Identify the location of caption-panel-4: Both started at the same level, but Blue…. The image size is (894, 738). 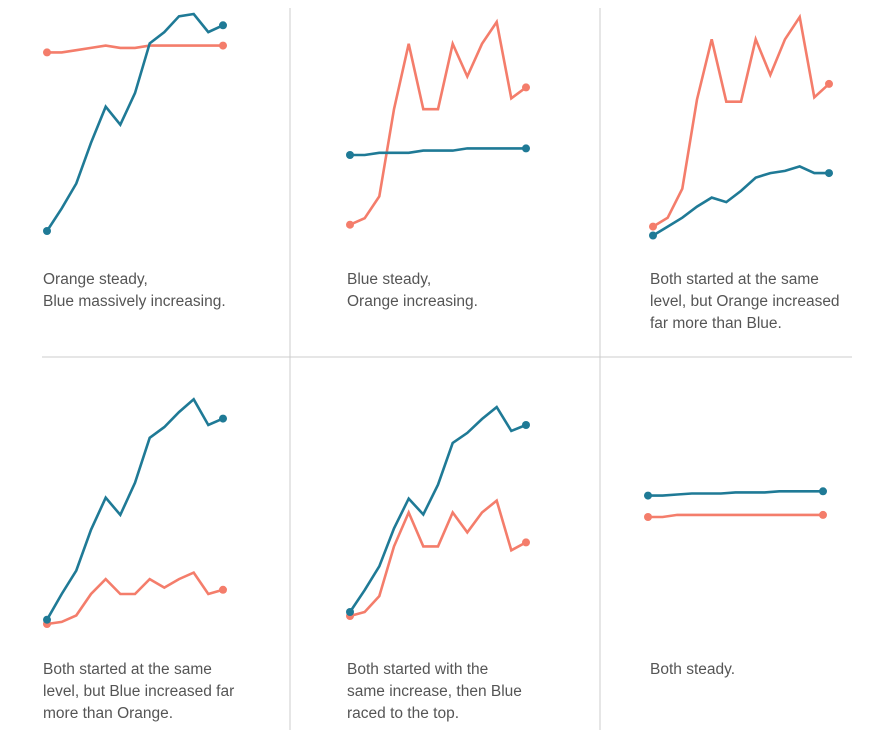
(138, 692).